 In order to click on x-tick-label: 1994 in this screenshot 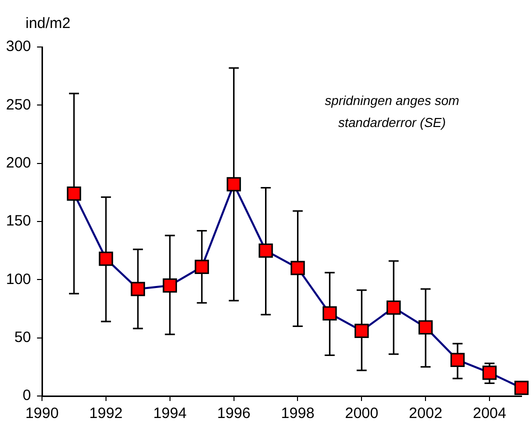, I will do `click(170, 413)`.